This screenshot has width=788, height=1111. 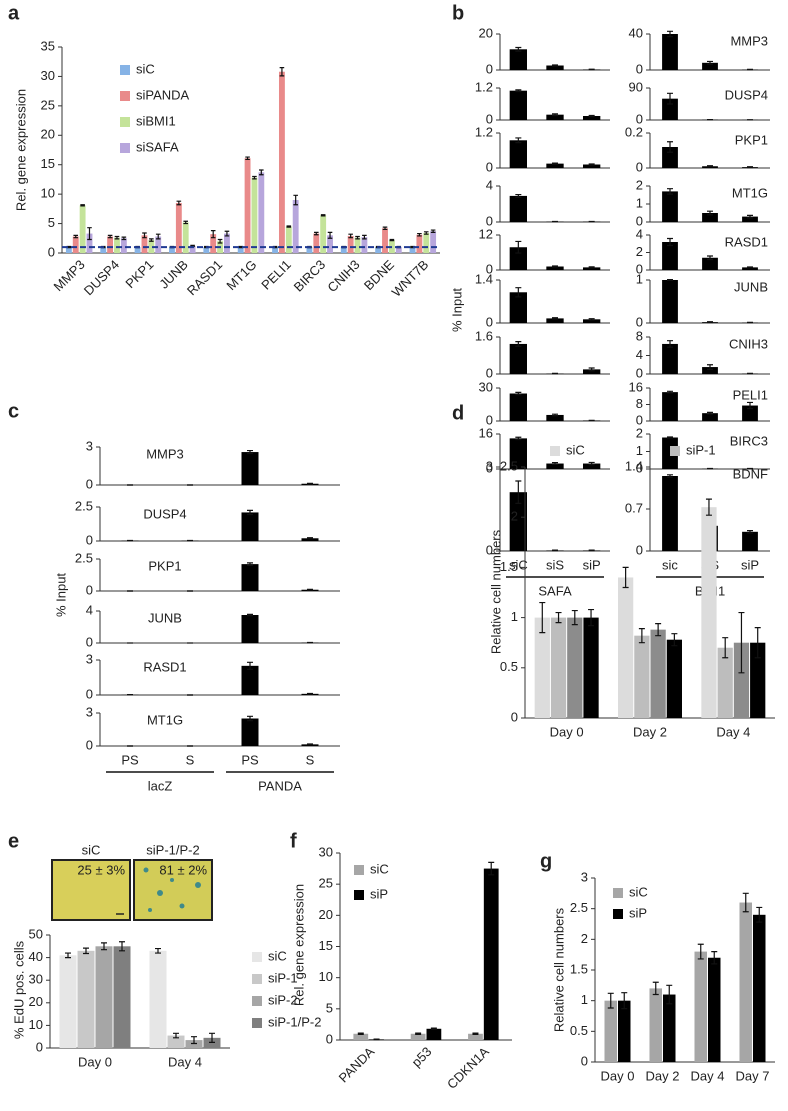 What do you see at coordinates (634, 131) in the screenshot?
I see `y-tick-label: 0.2` at bounding box center [634, 131].